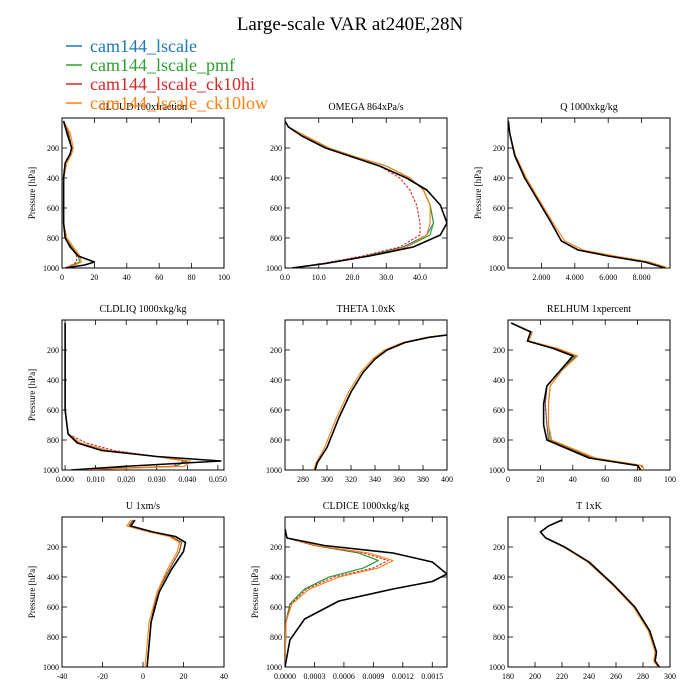 This screenshot has width=700, height=700. I want to click on panel-title: CLDICE 1000xkg/kg, so click(366, 506).